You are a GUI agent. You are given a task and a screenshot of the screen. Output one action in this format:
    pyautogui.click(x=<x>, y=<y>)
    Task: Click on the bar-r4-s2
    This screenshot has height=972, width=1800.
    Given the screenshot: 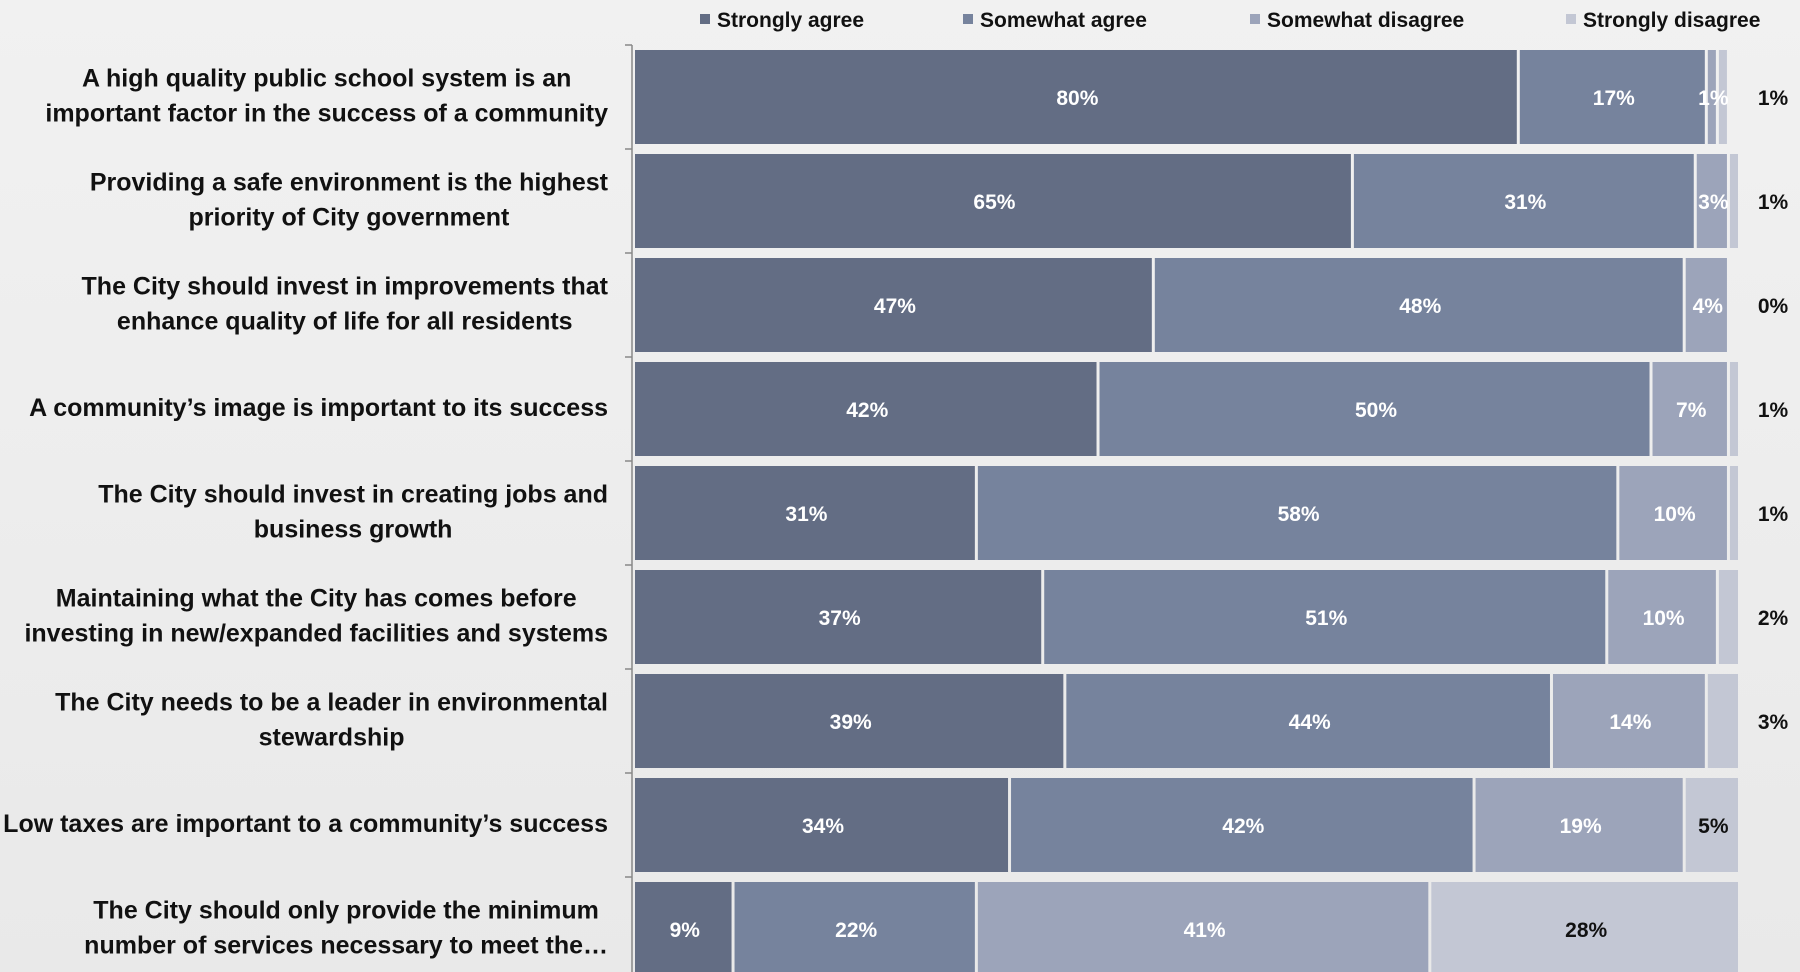 What is the action you would take?
    pyautogui.click(x=1673, y=513)
    